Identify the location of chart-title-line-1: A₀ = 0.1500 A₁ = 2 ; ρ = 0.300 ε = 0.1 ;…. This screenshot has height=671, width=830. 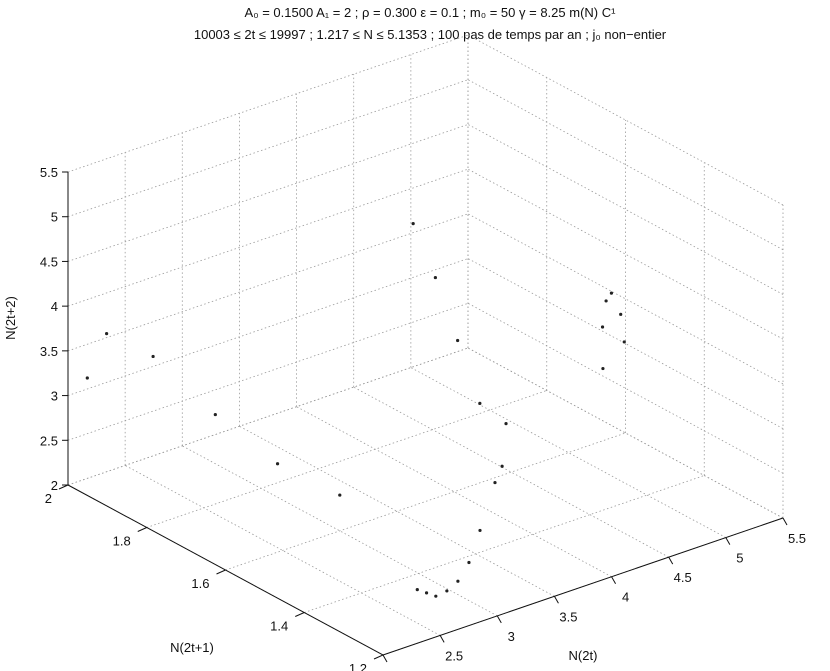
(431, 12).